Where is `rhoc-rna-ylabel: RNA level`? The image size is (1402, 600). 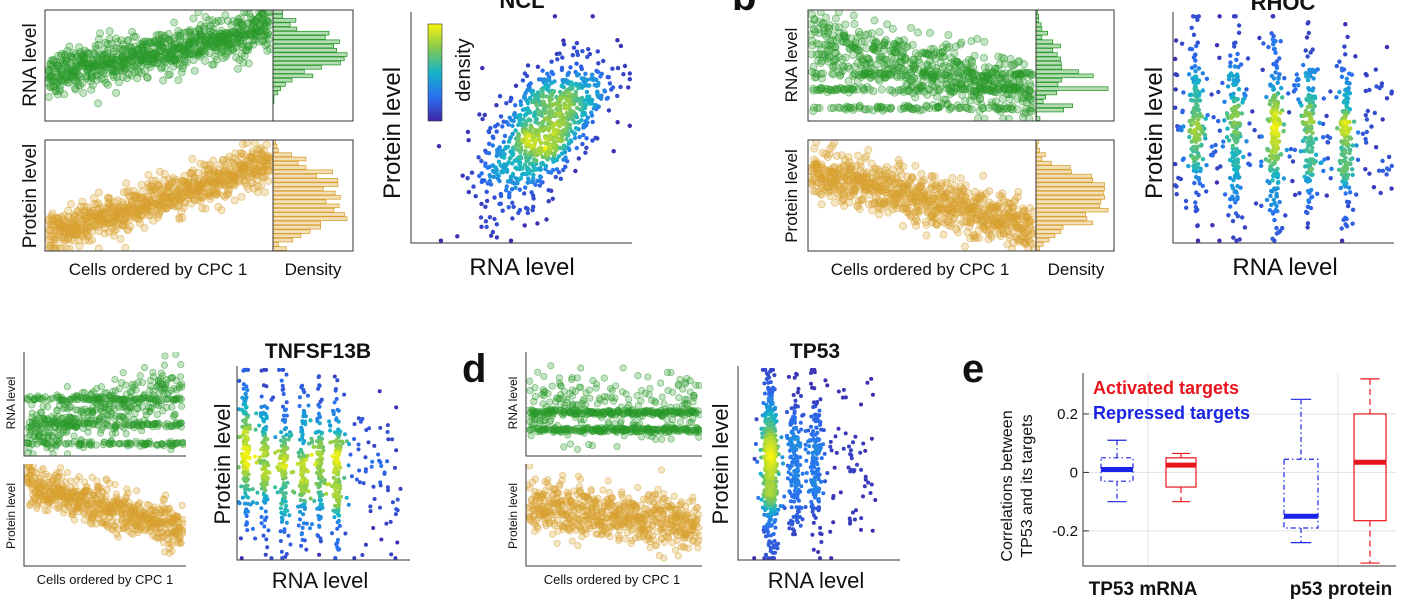
rhoc-rna-ylabel: RNA level is located at coordinates (791, 65).